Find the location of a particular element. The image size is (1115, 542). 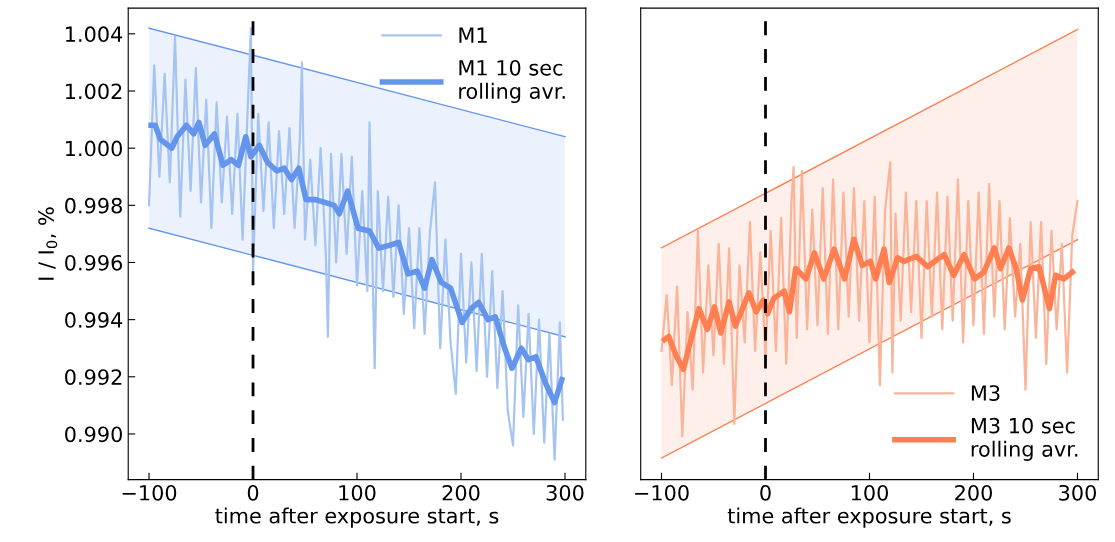

legend-label: M1 10 sec rolling avr. is located at coordinates (512, 81).